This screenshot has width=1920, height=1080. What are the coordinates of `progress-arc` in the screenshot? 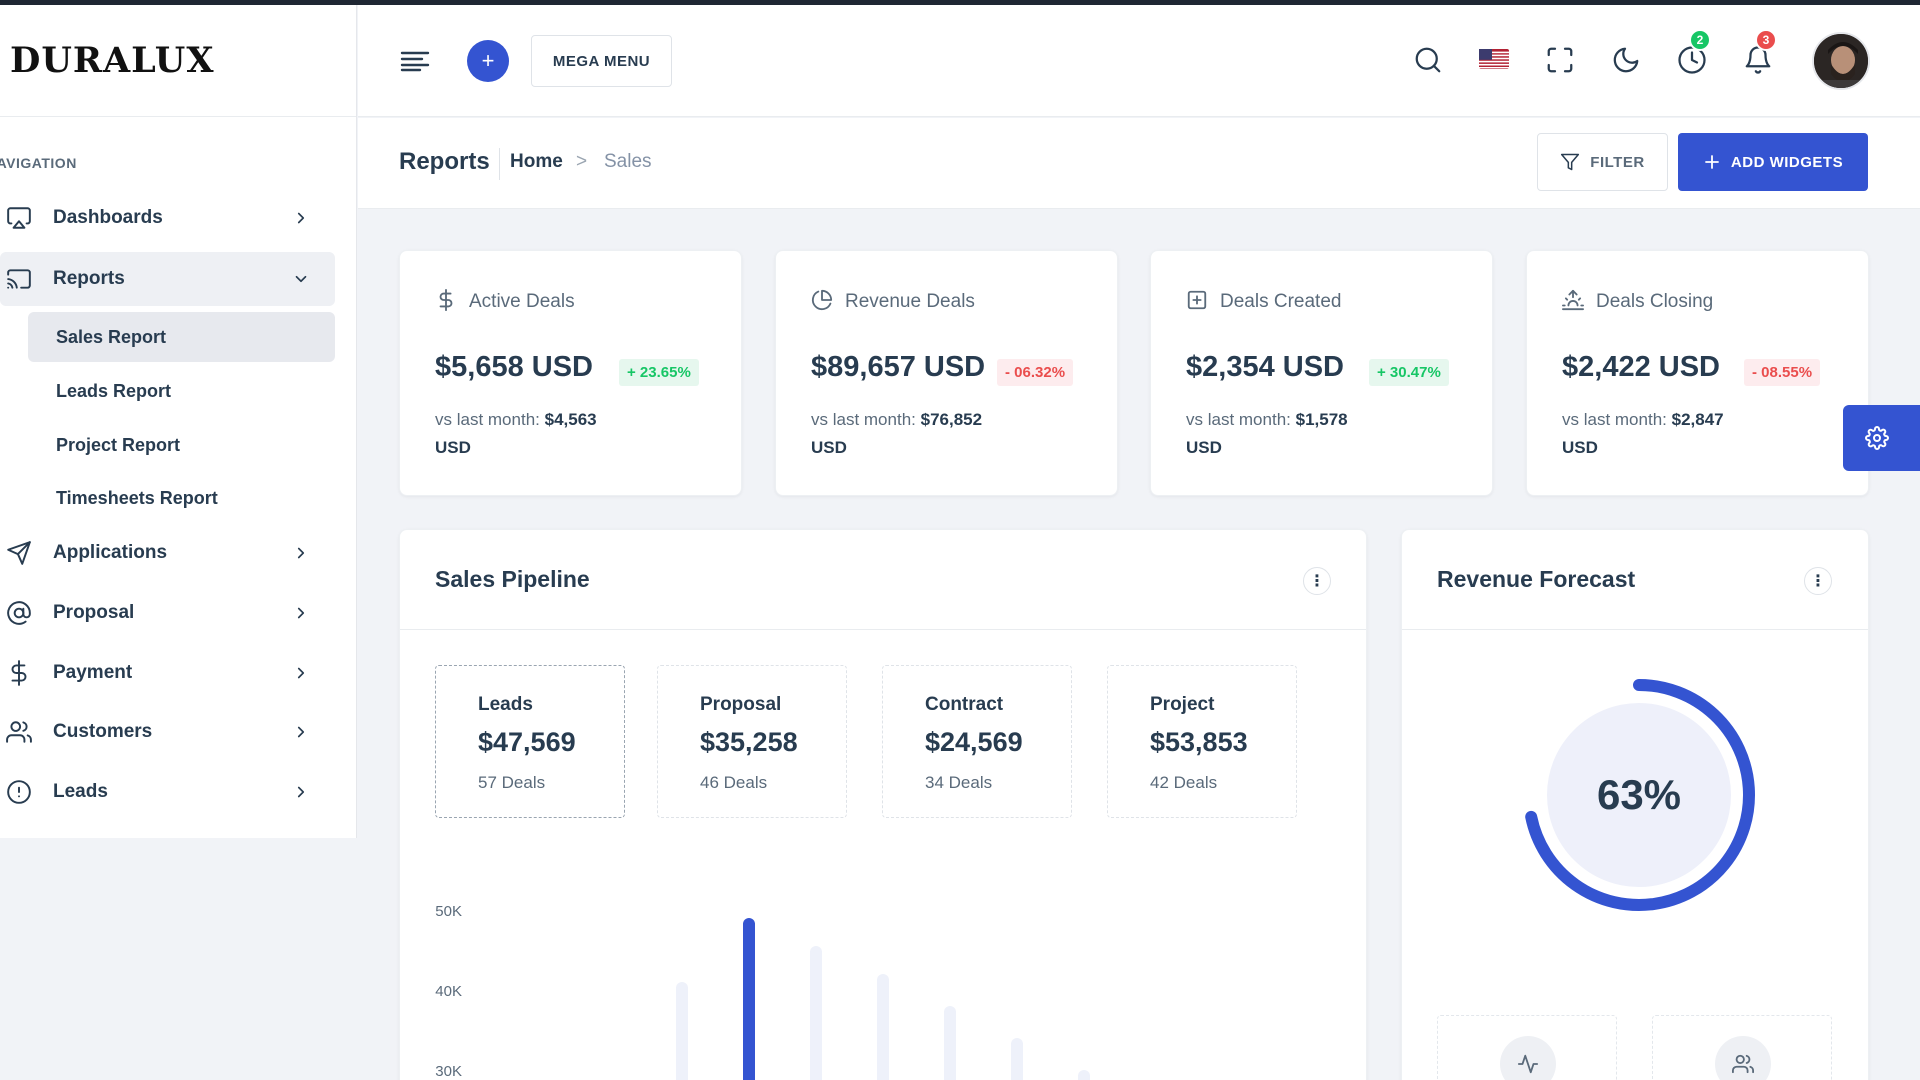 It's located at (1640, 795).